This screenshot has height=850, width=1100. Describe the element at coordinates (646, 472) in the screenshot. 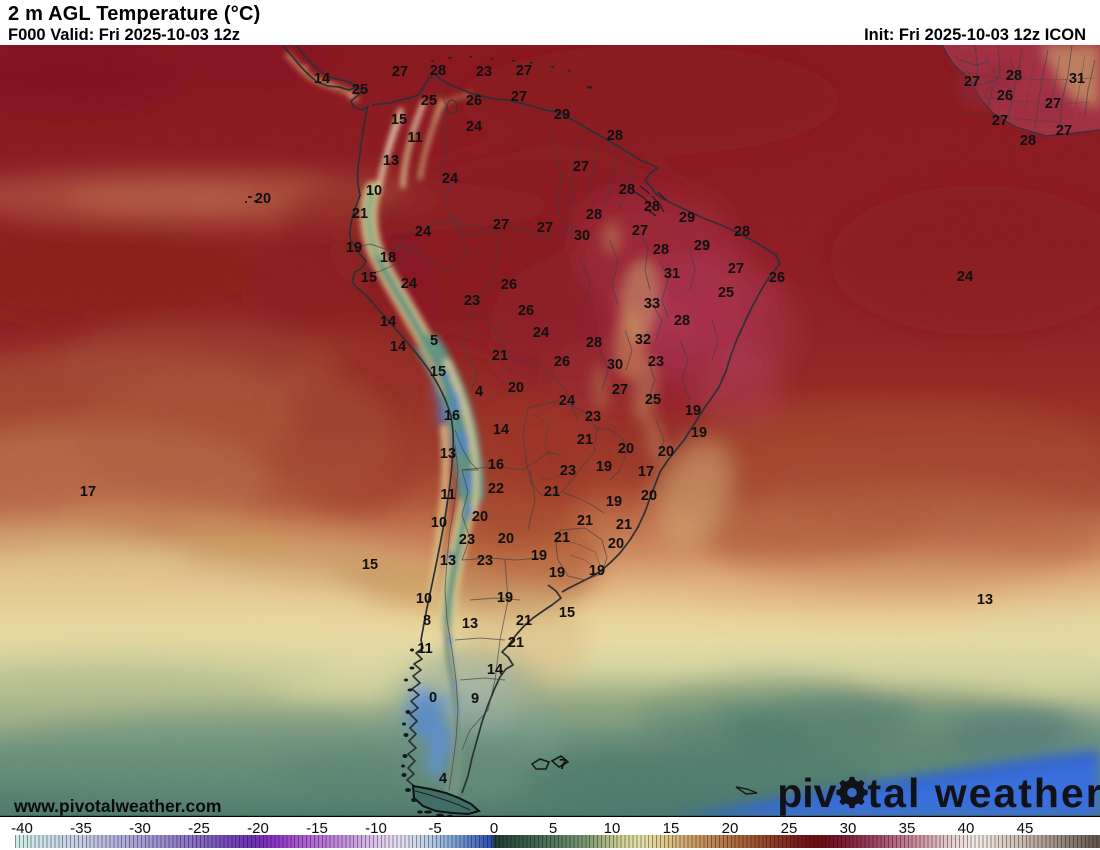

I see `svg-text: 17` at that location.